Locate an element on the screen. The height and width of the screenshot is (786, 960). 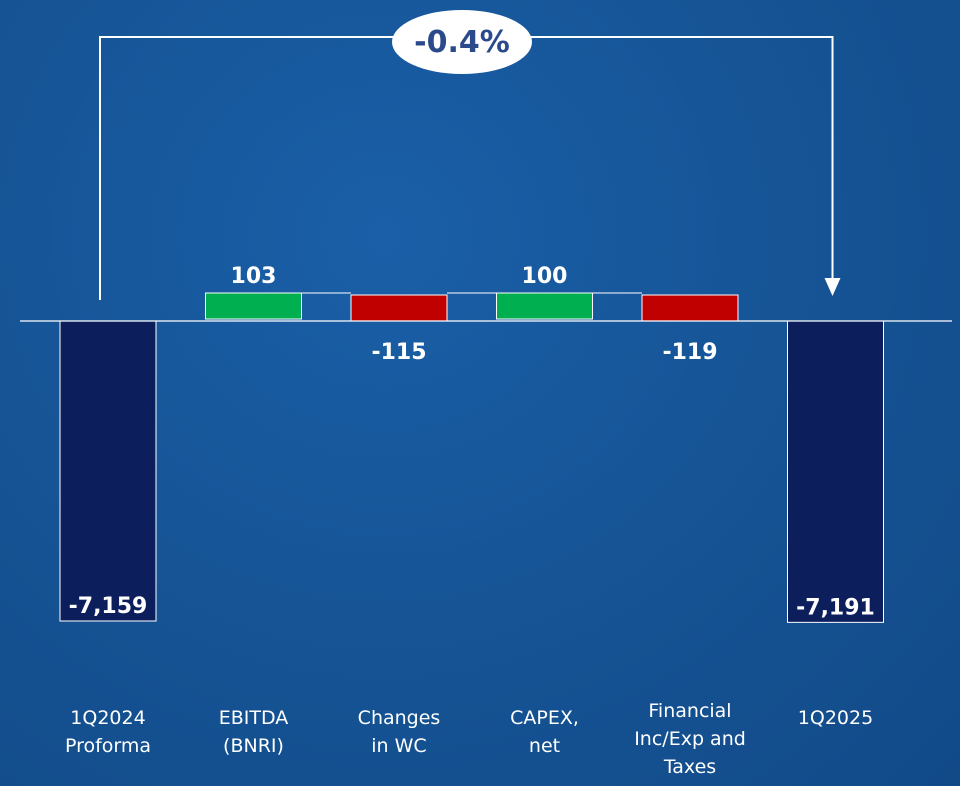
value-label: 100 is located at coordinates (545, 276).